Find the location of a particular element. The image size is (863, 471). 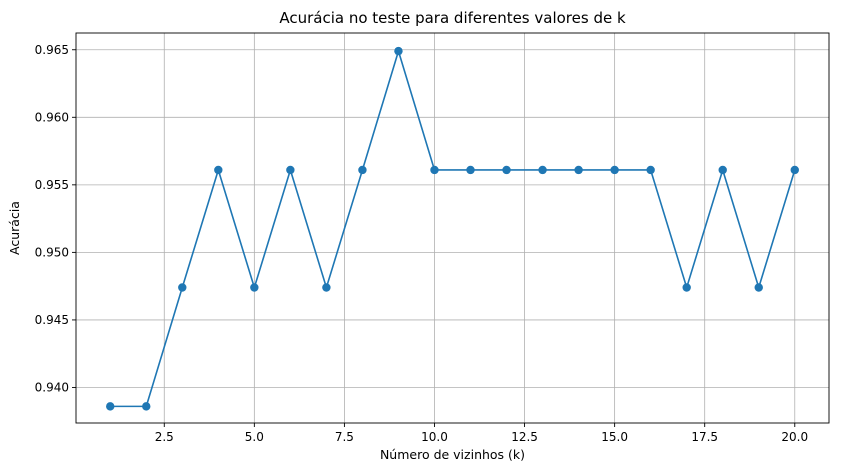

y-tick-label: 0.965 is located at coordinates (52, 50).